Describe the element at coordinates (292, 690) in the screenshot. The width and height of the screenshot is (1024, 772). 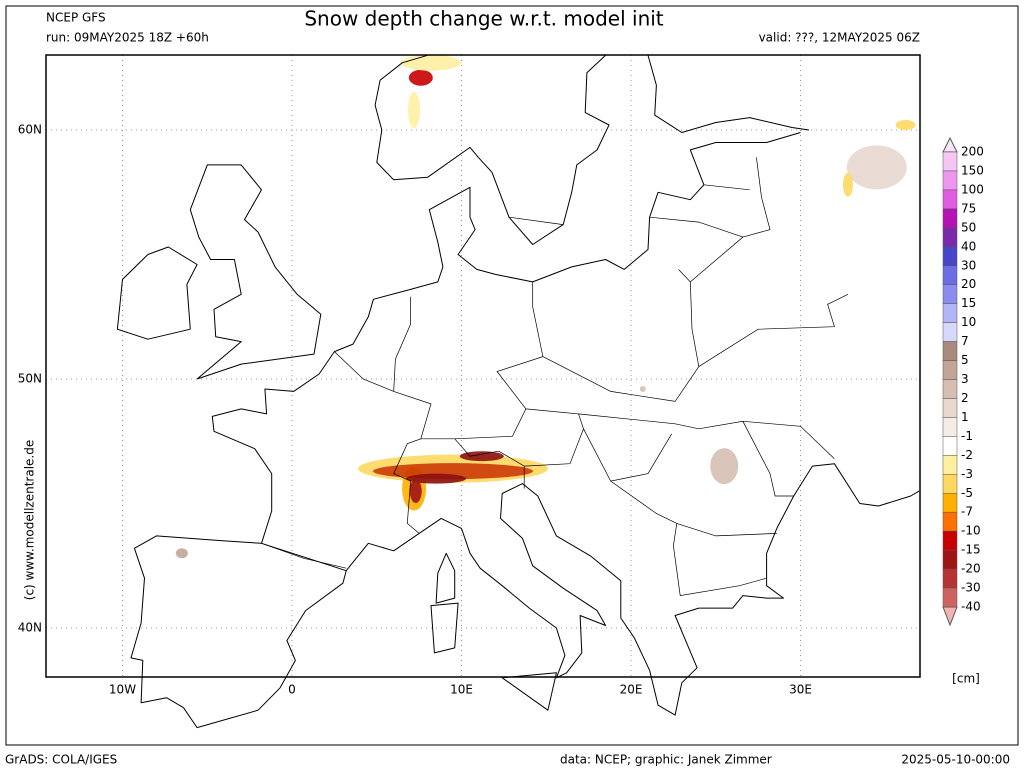
I see `lon-label: 0` at that location.